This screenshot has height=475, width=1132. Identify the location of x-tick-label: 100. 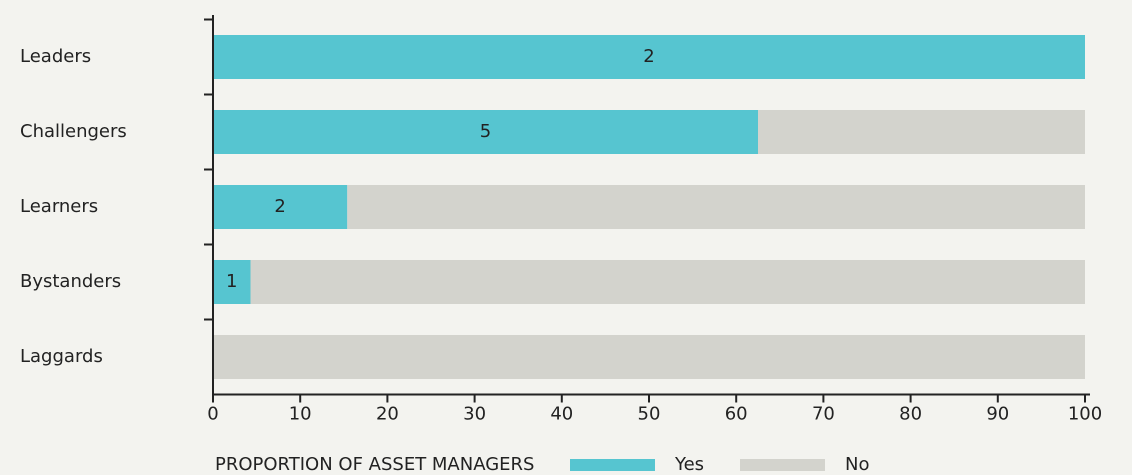
(1085, 414).